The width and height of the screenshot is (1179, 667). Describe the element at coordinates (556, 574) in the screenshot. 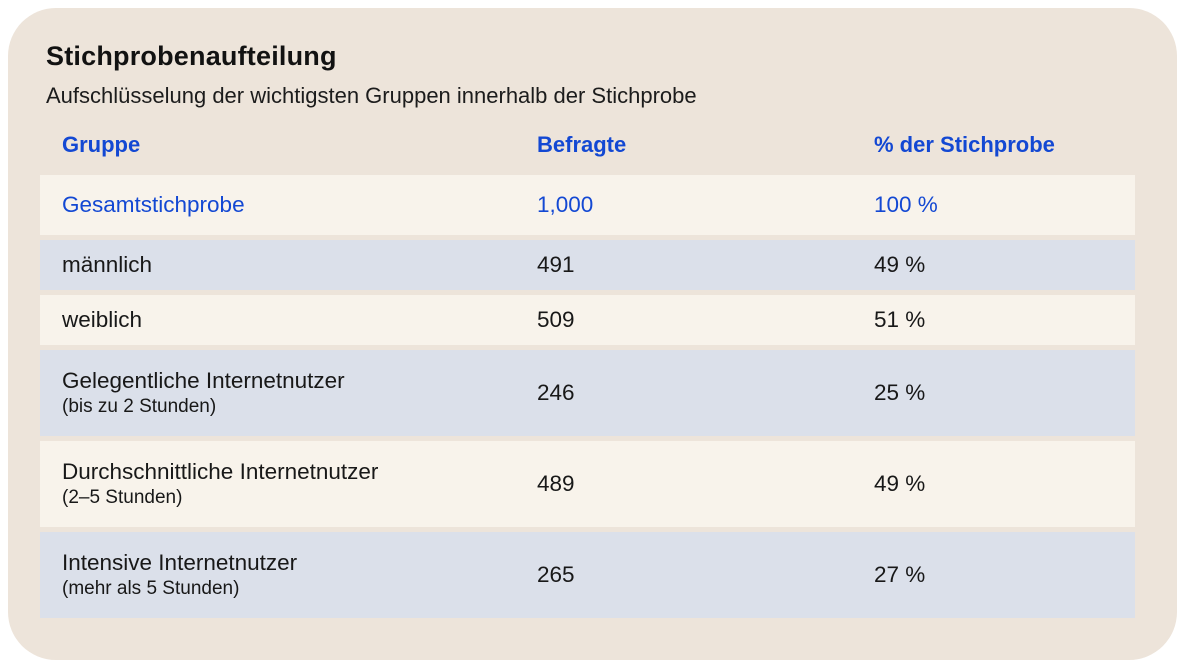

I see `respondents-value: 265` at that location.